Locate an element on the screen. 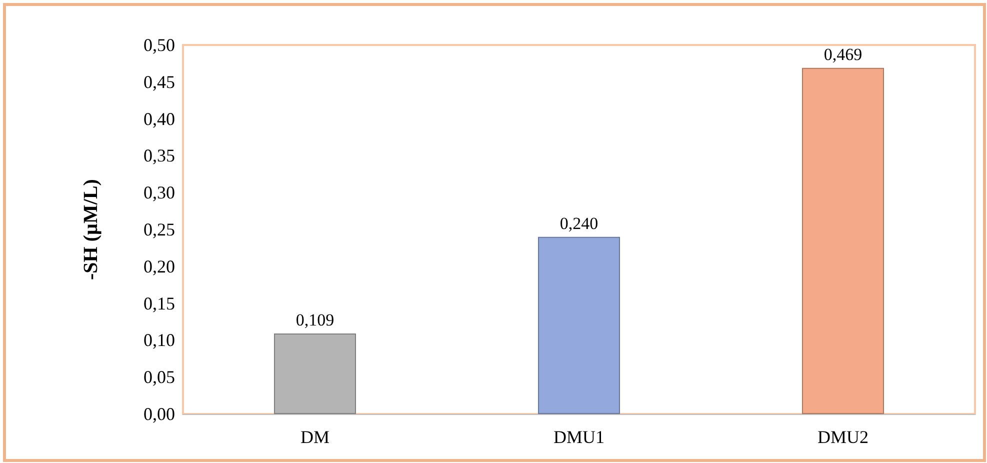  y-tick-label: 0,30 is located at coordinates (159, 192).